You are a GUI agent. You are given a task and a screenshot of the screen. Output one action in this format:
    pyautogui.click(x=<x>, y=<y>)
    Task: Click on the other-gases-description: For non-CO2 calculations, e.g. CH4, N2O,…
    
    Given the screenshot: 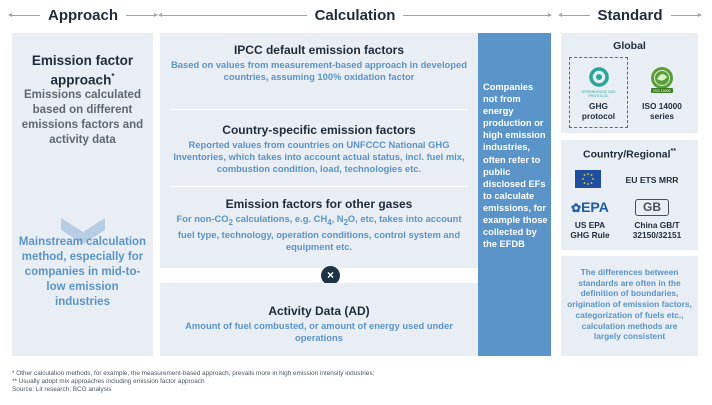 What is the action you would take?
    pyautogui.click(x=319, y=232)
    